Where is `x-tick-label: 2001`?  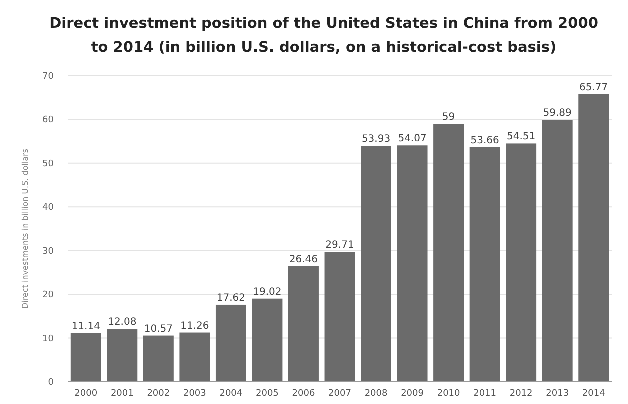
x-tick-label: 2001 is located at coordinates (122, 394).